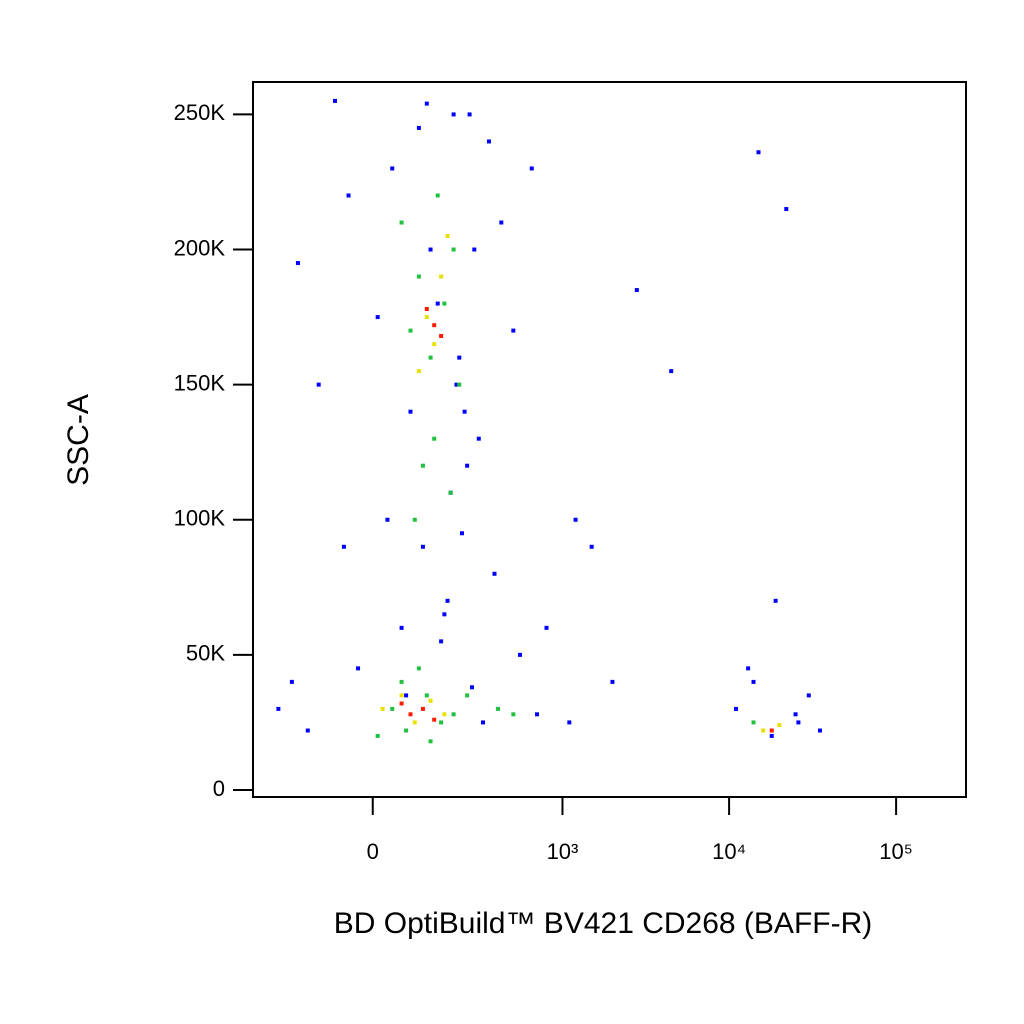  What do you see at coordinates (200, 518) in the screenshot?
I see `y-tick-label: 100K` at bounding box center [200, 518].